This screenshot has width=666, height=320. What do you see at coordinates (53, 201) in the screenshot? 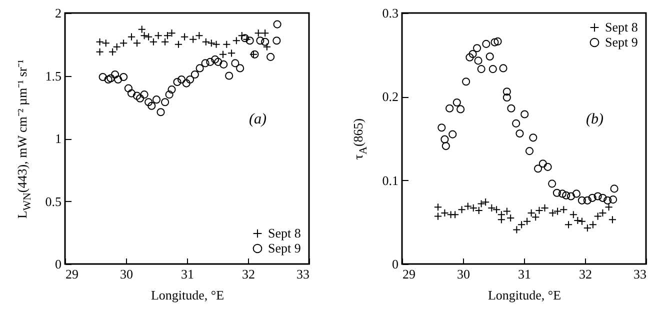
I see `y-tick-label: 0.5` at bounding box center [53, 201].